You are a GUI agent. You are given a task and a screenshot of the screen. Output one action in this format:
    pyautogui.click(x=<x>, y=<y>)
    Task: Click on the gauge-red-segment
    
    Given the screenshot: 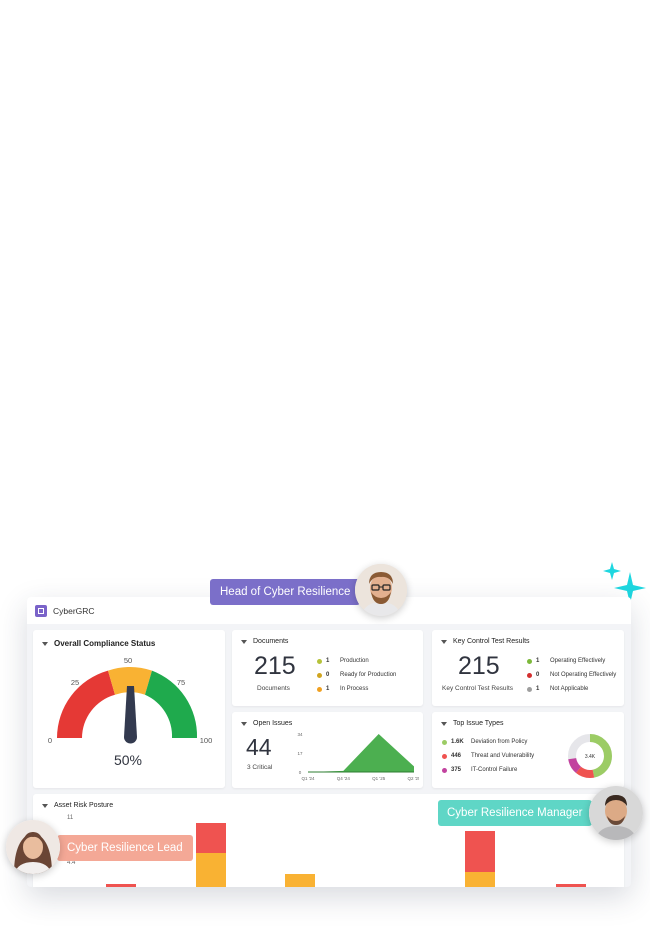 What is the action you would take?
    pyautogui.click(x=85, y=704)
    